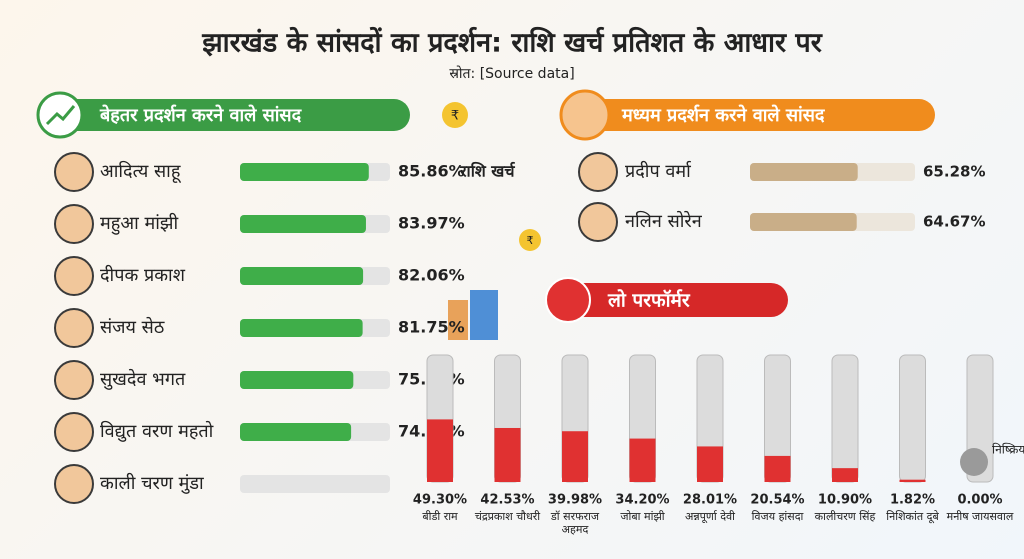  What do you see at coordinates (157, 431) in the screenshot?
I see `name-label: विद्युत वरण महतो` at bounding box center [157, 431].